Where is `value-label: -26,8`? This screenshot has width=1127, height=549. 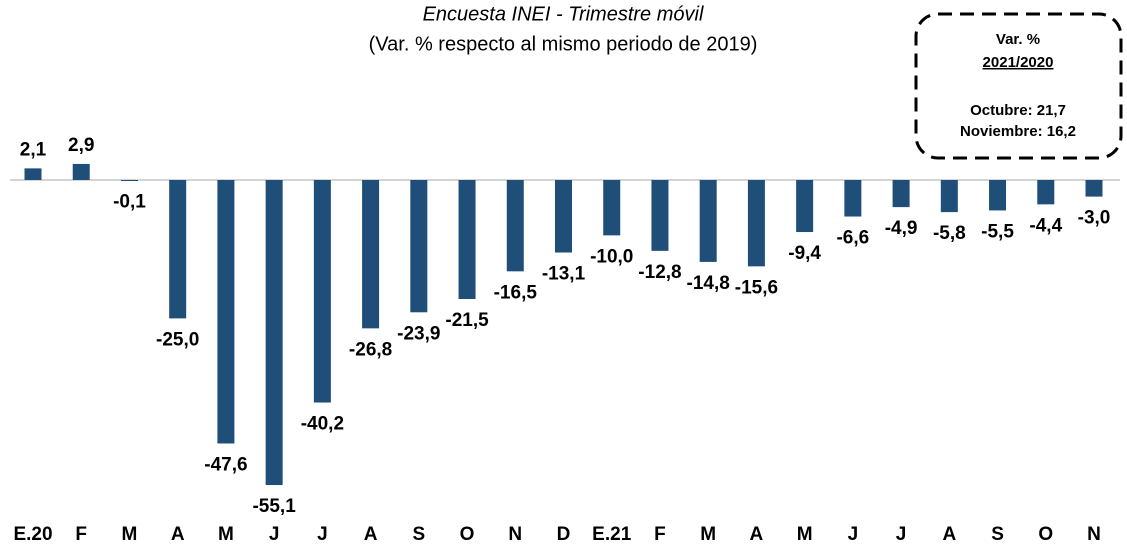
value-label: -26,8 is located at coordinates (370, 349).